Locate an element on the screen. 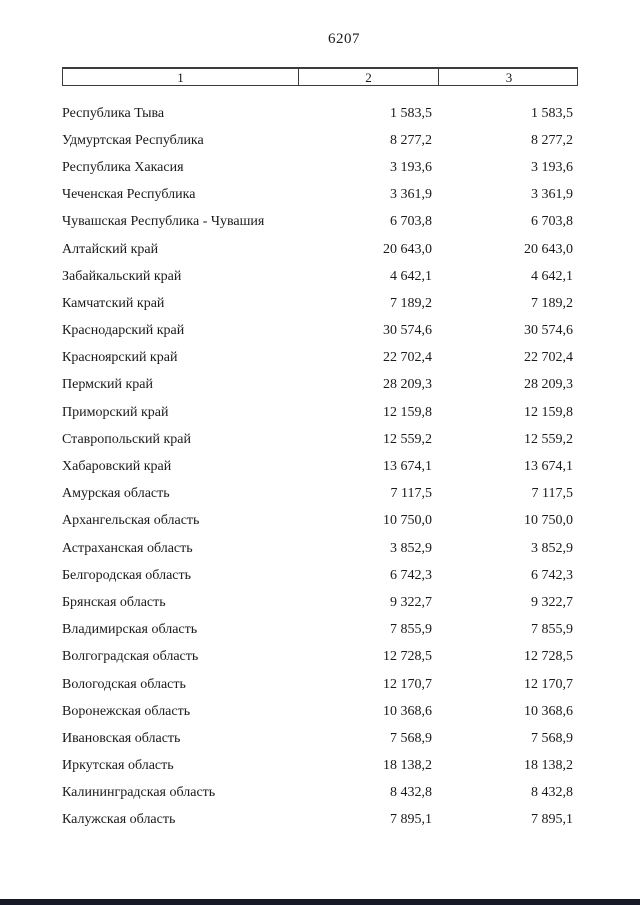  table-row: Хабаровский край 13 674,1 13 674,1 is located at coordinates (317, 466).